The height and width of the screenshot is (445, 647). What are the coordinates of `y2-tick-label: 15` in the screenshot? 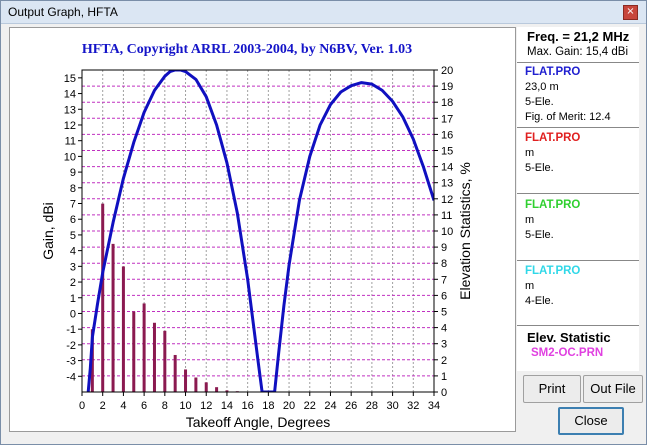 It's located at (447, 152).